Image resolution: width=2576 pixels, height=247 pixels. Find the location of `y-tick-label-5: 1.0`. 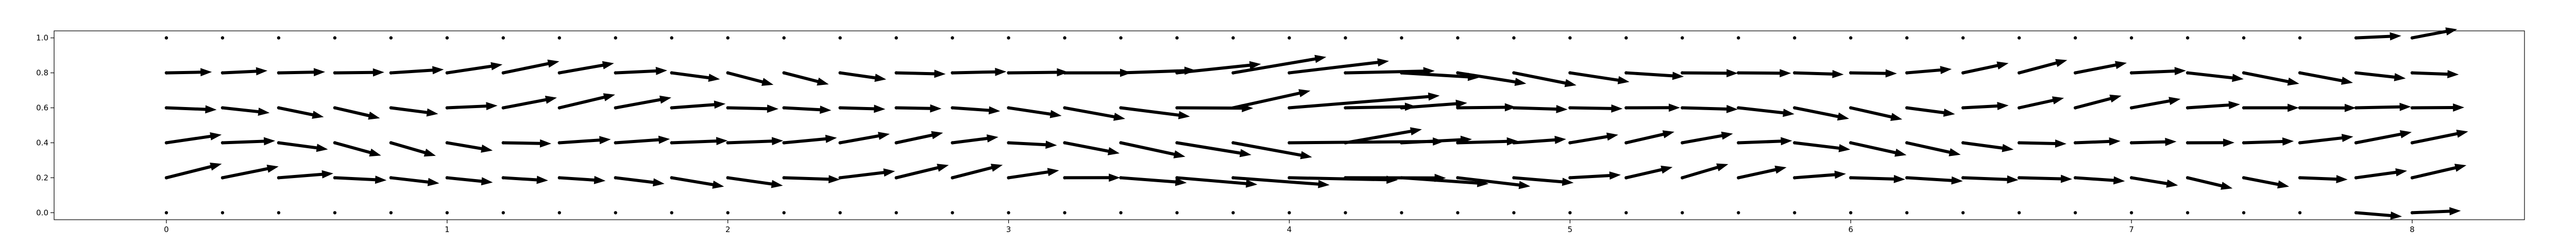

y-tick-label-5: 1.0 is located at coordinates (42, 38).